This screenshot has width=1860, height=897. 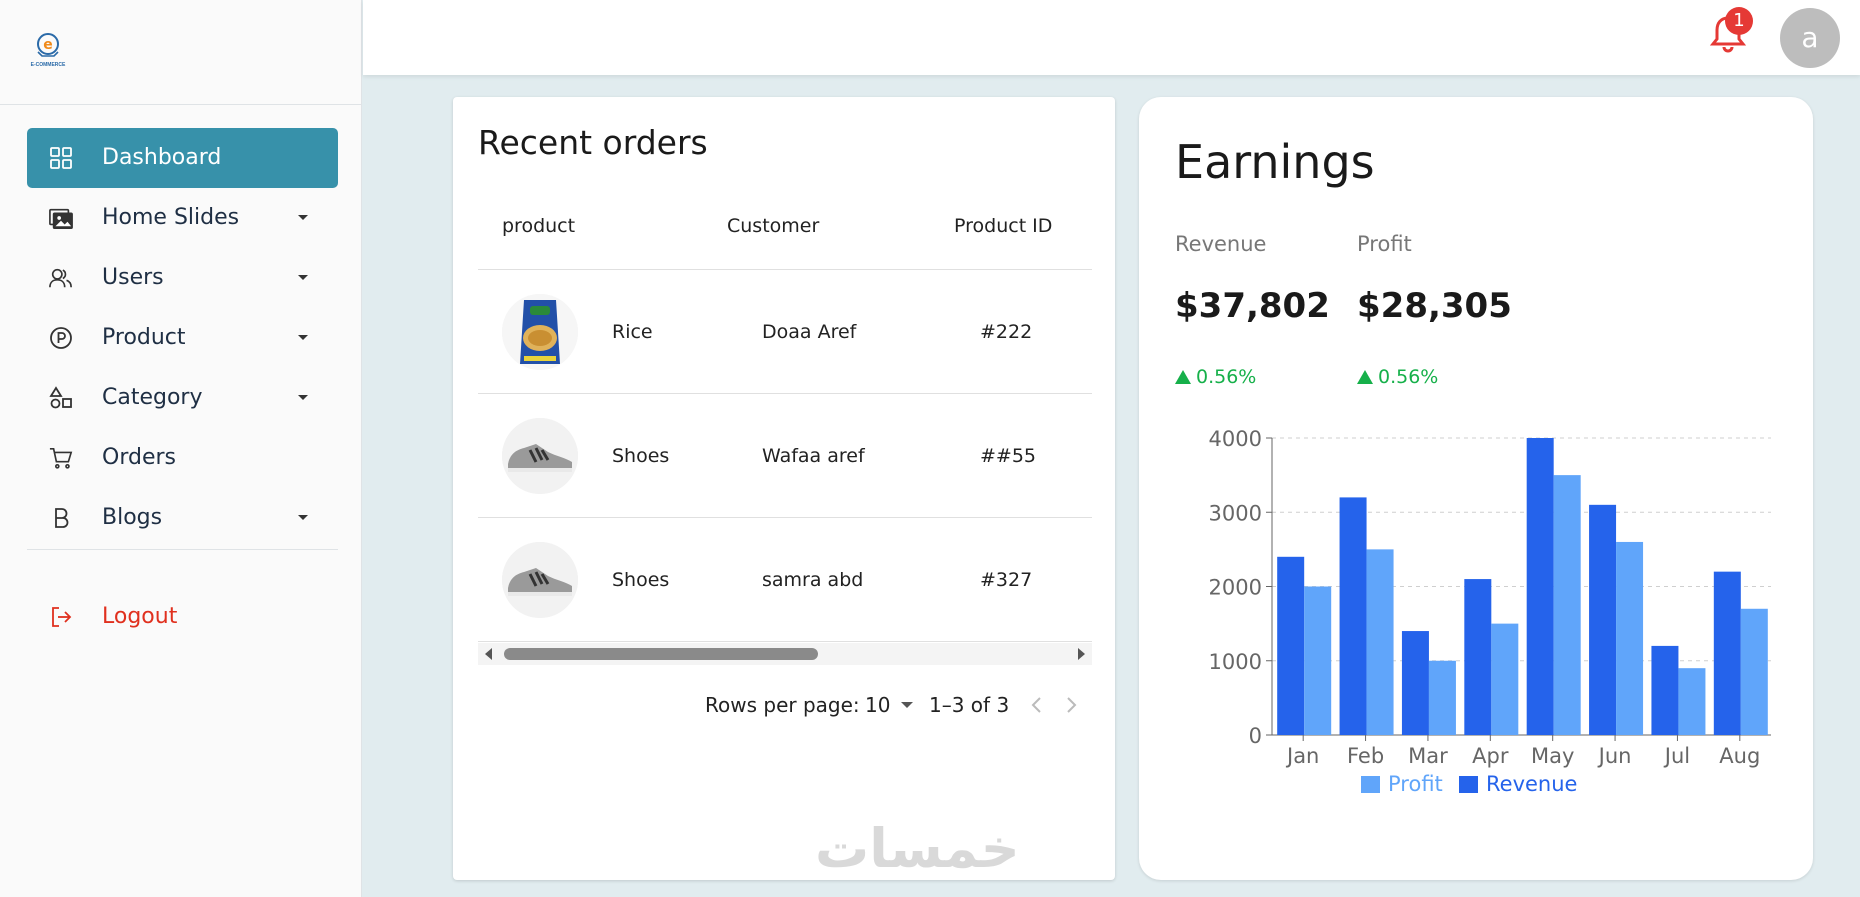 I want to click on logout-icon, so click(x=61, y=617).